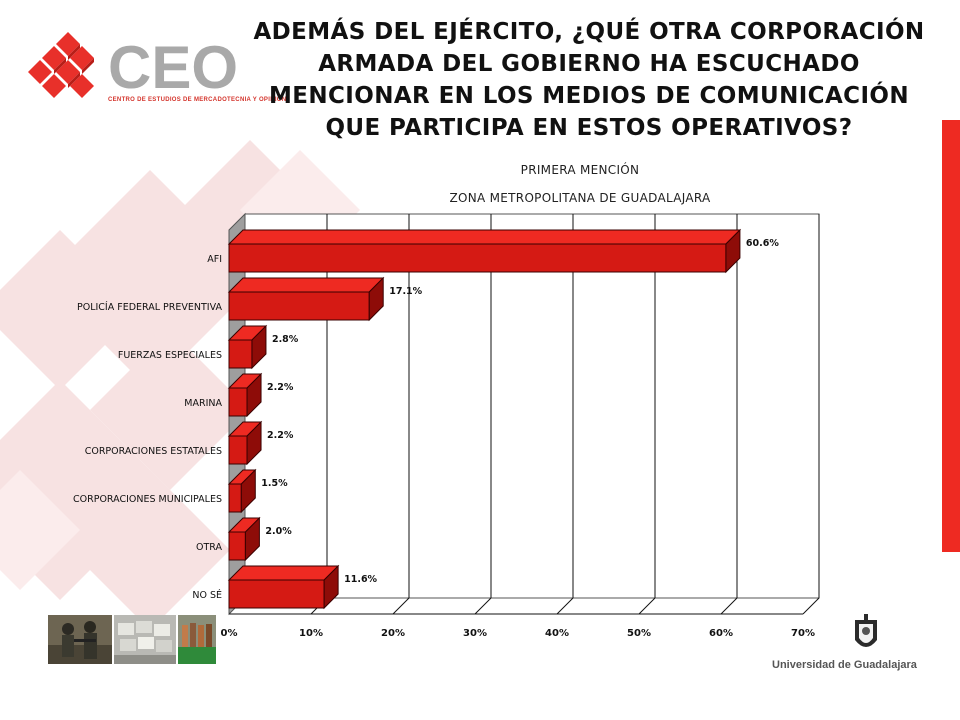 This screenshot has width=960, height=720. I want to click on chart-subtitle-zone: ZONA METROPOLITANA DE GUADALAJARA, so click(580, 198).